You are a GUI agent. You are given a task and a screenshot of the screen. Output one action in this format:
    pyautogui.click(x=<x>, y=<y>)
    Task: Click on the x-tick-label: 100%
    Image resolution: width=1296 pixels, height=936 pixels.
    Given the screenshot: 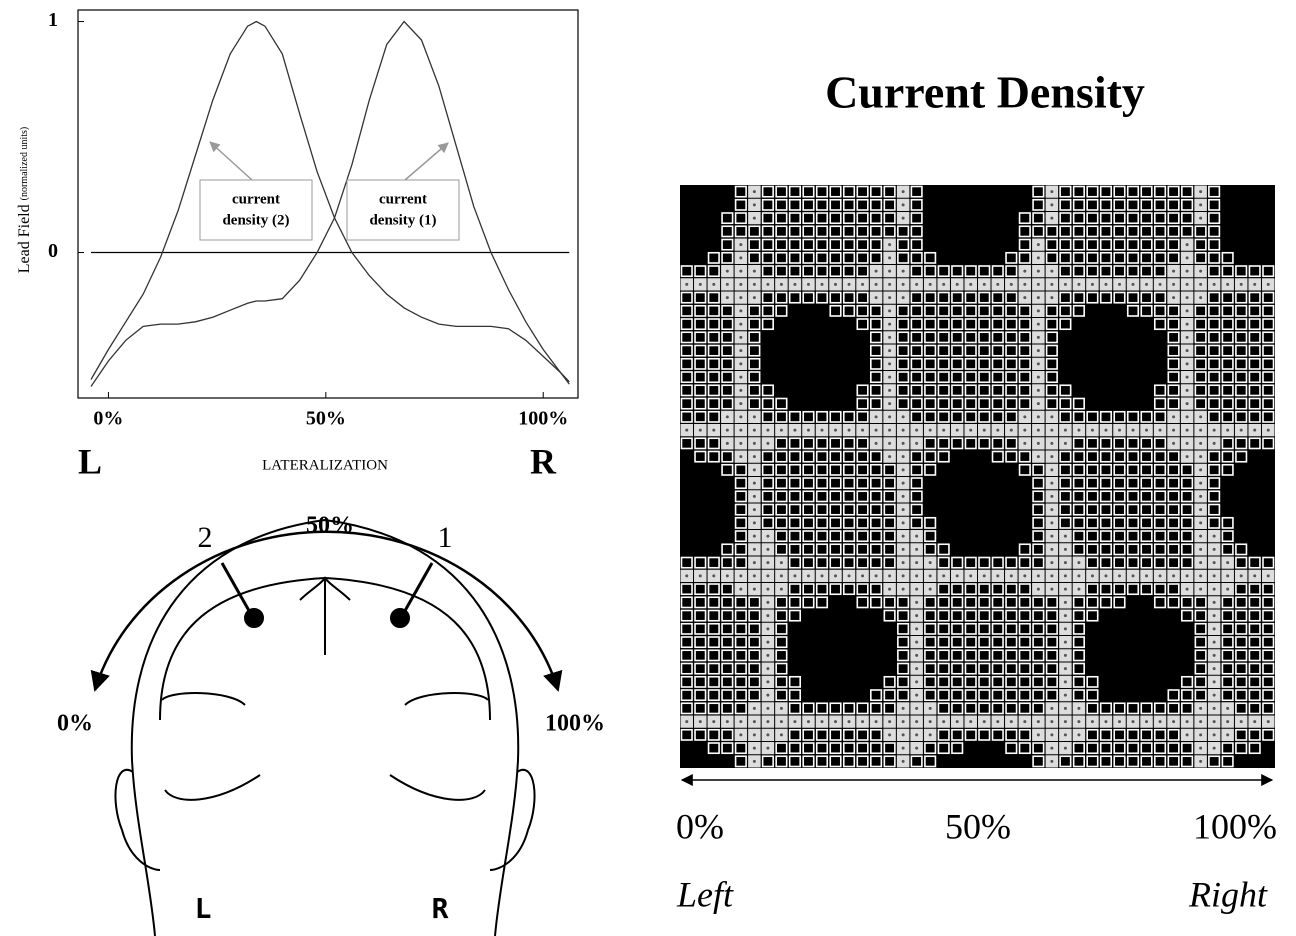 What is the action you would take?
    pyautogui.click(x=543, y=419)
    